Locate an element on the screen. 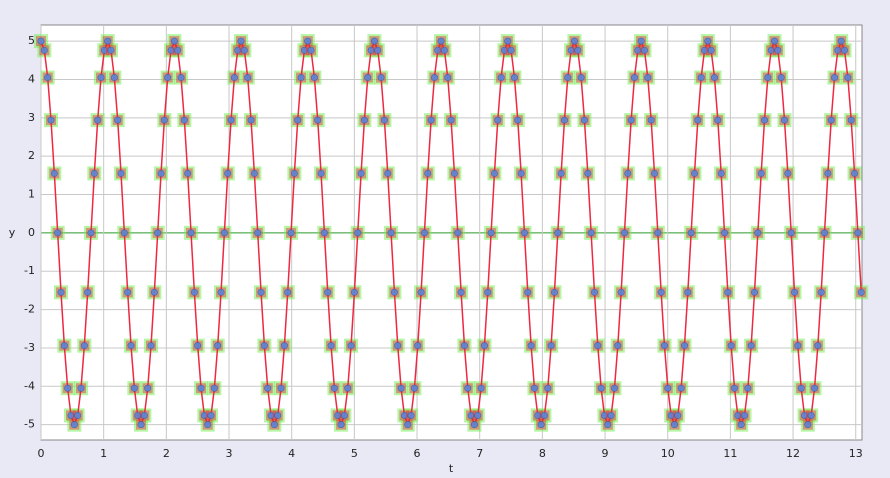 The height and width of the screenshot is (478, 890). x-tick-label: 1 is located at coordinates (103, 453).